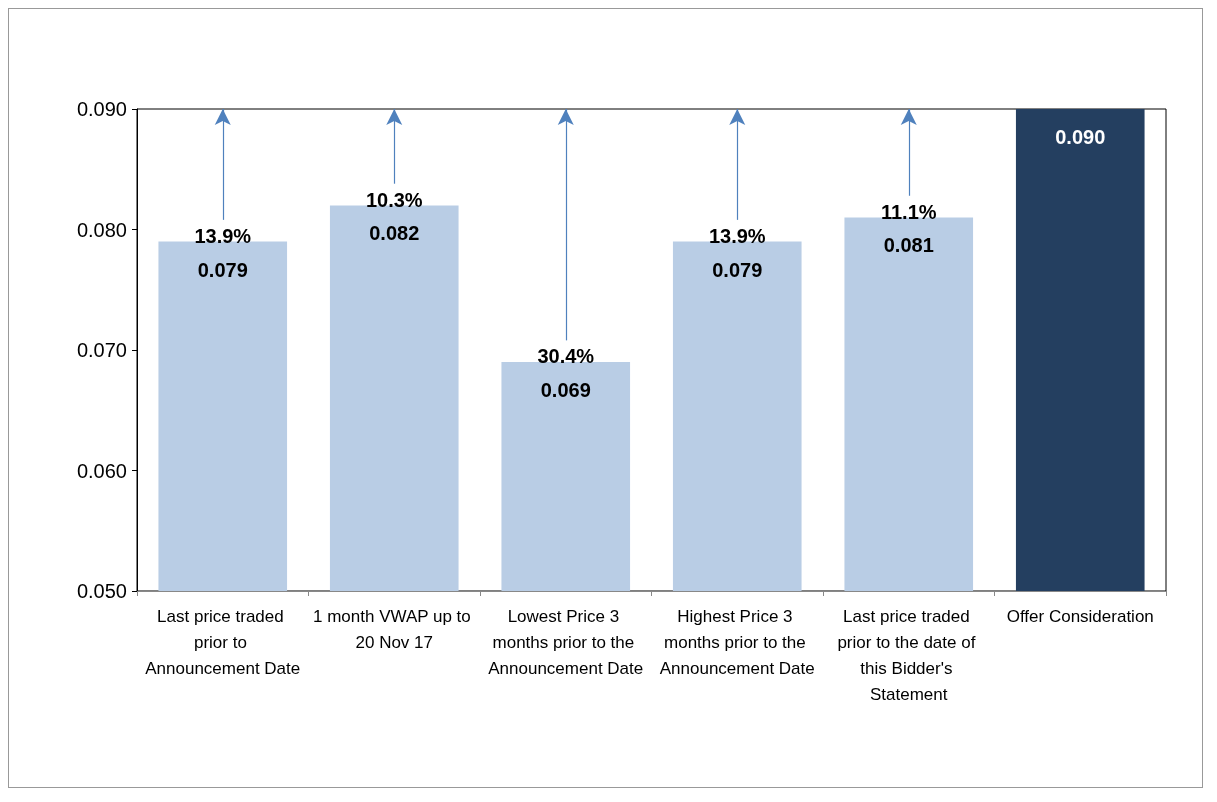 This screenshot has height=802, width=1217. I want to click on annotation: 11.1%, so click(908, 211).